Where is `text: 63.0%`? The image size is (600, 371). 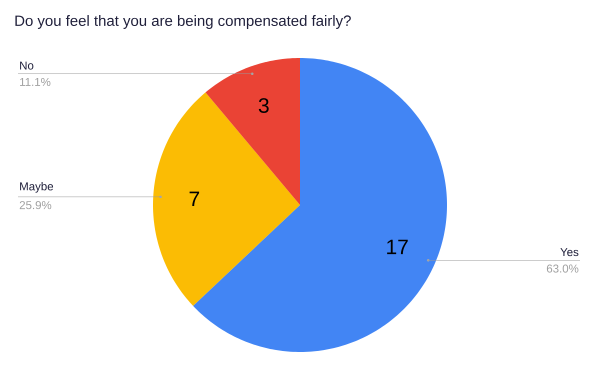 text: 63.0% is located at coordinates (562, 268).